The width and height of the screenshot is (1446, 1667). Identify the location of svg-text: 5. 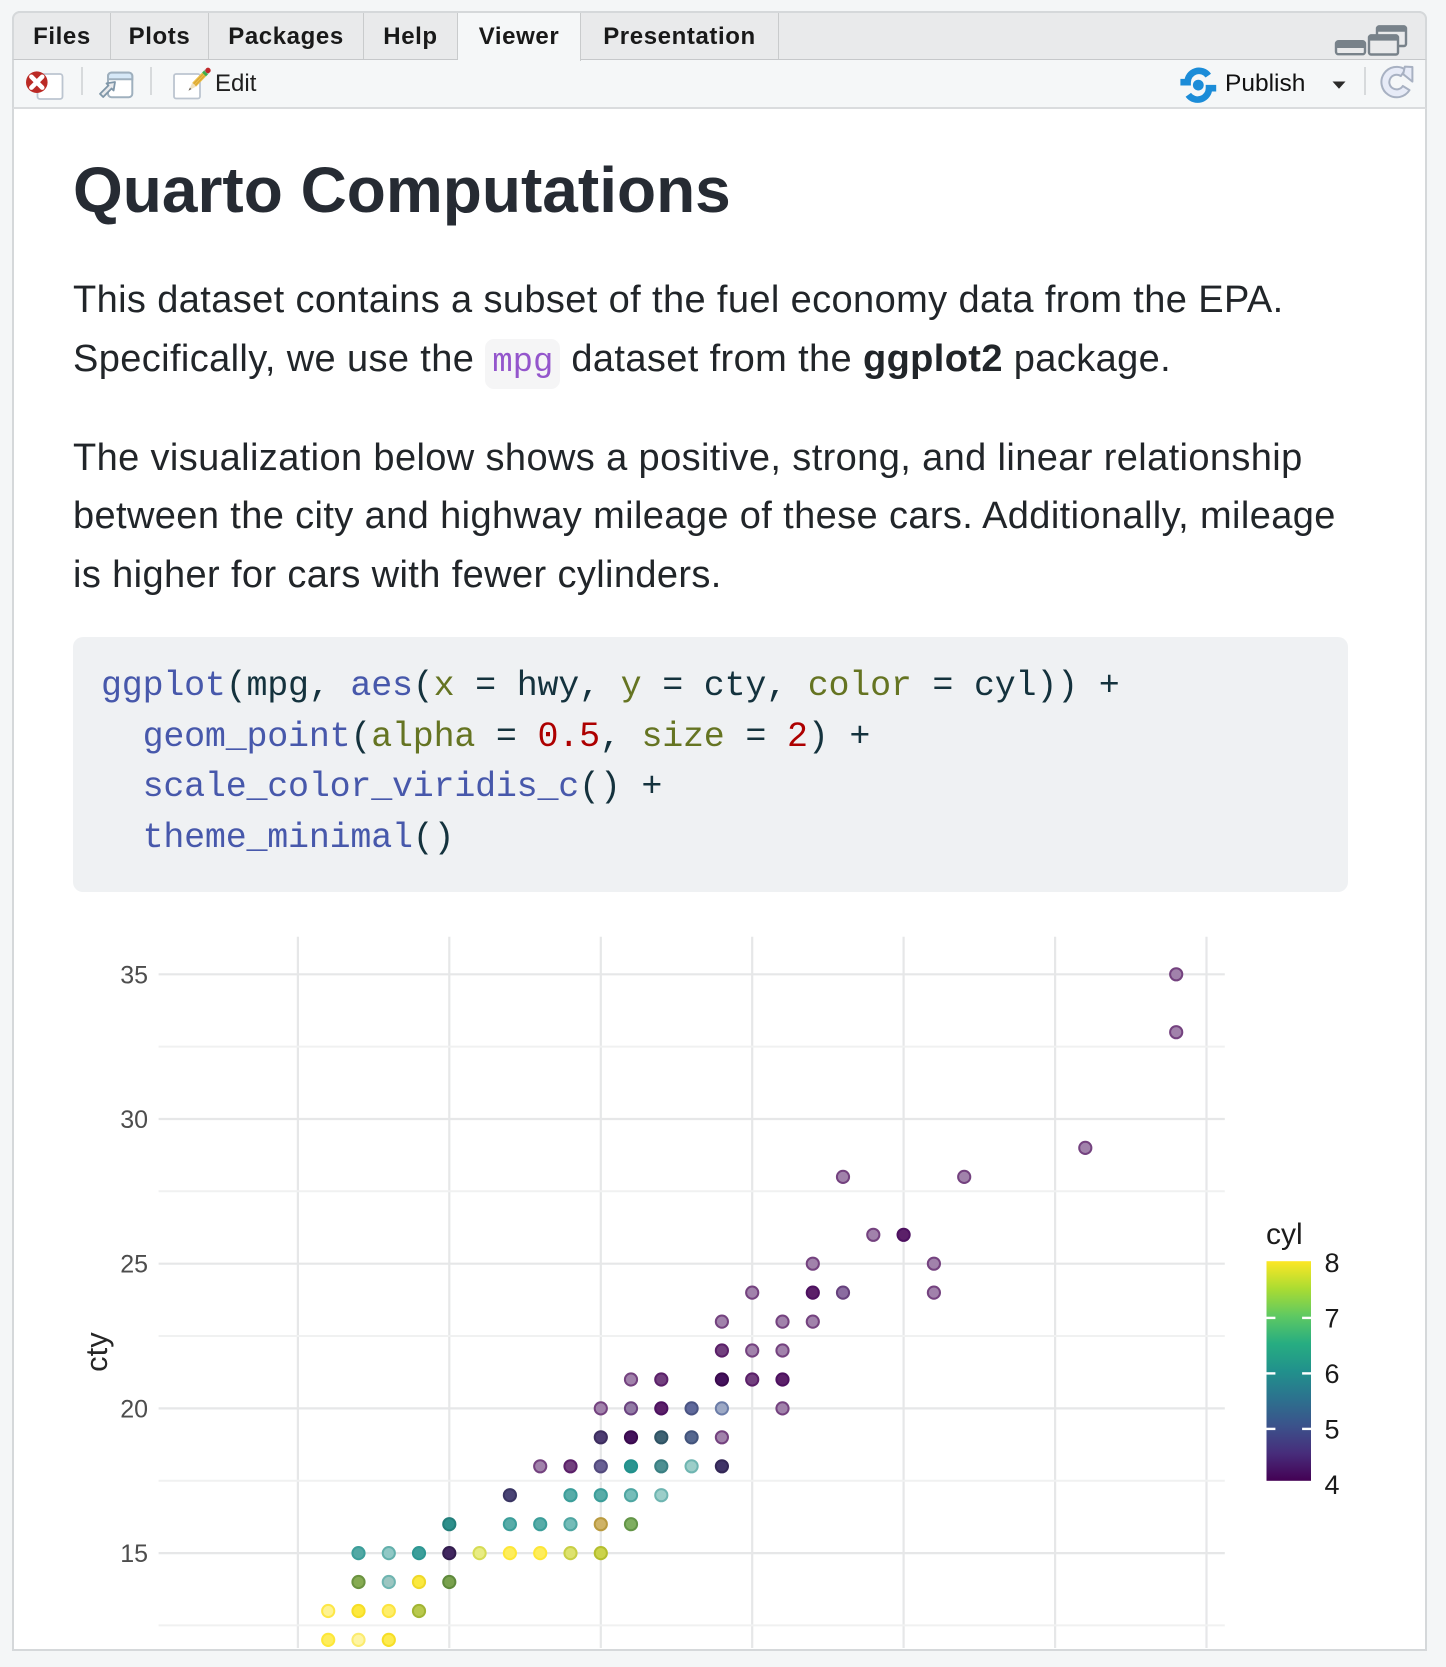
(1332, 1429).